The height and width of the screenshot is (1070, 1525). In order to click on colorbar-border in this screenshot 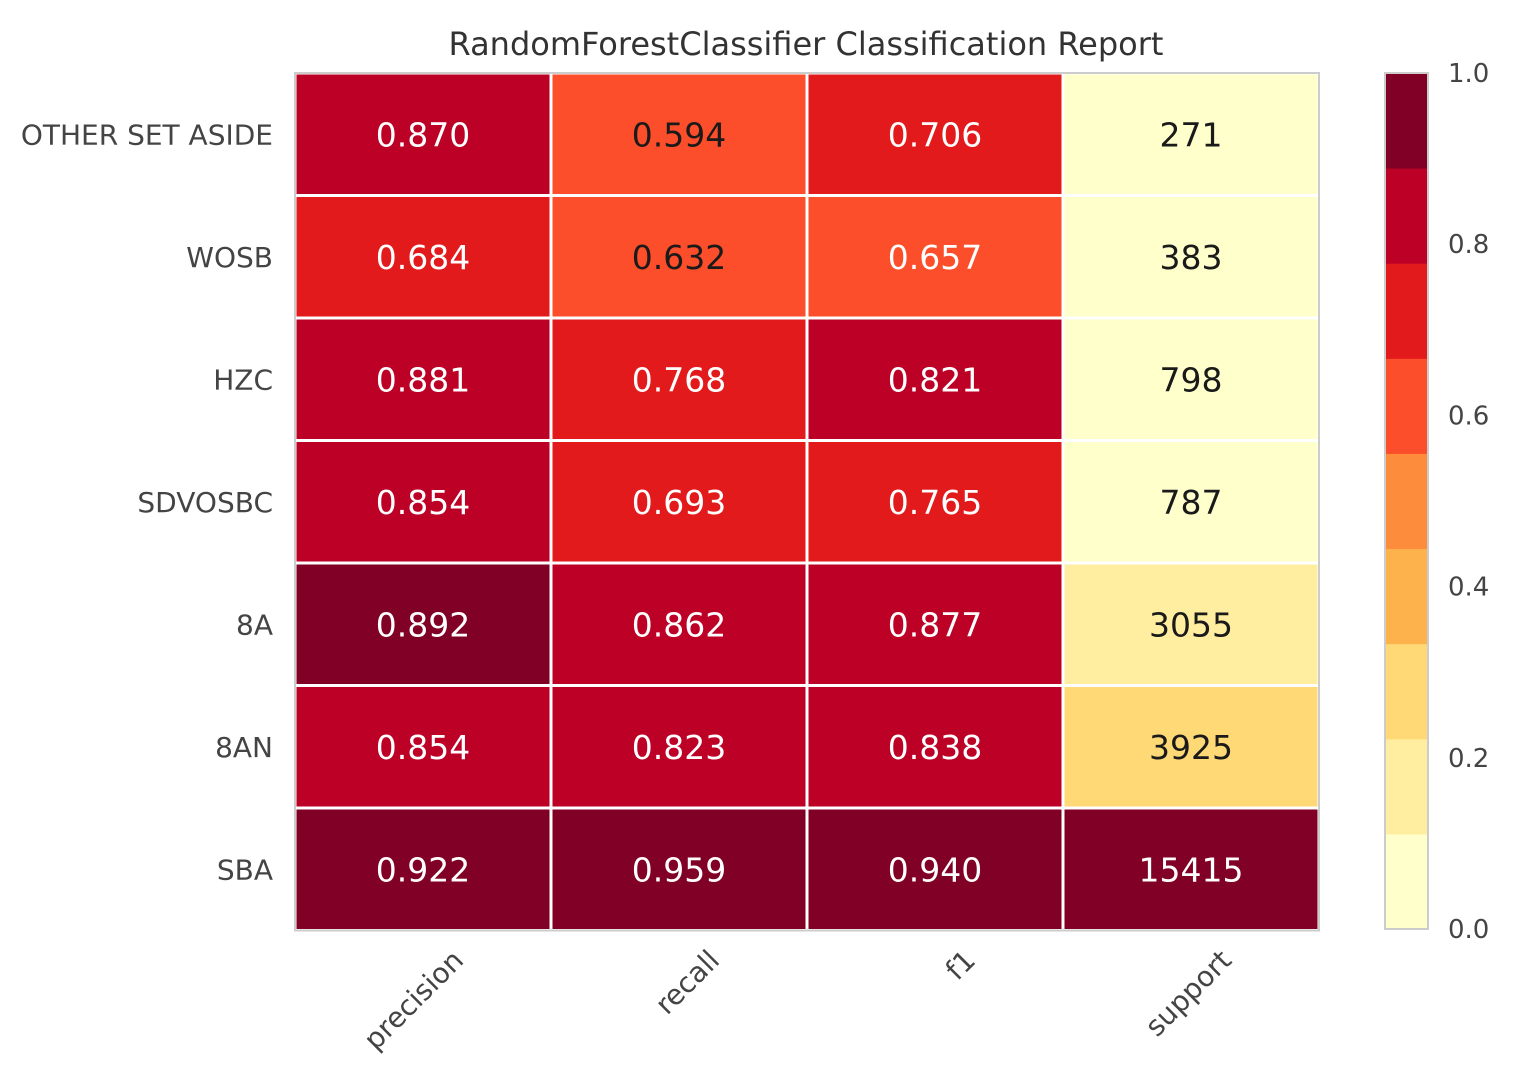, I will do `click(1406, 501)`.